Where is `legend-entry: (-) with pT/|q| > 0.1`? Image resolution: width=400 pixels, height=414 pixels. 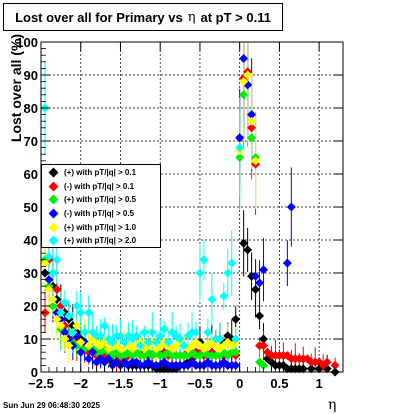 legend-entry: (-) with pT/|q| > 0.1 is located at coordinates (101, 187).